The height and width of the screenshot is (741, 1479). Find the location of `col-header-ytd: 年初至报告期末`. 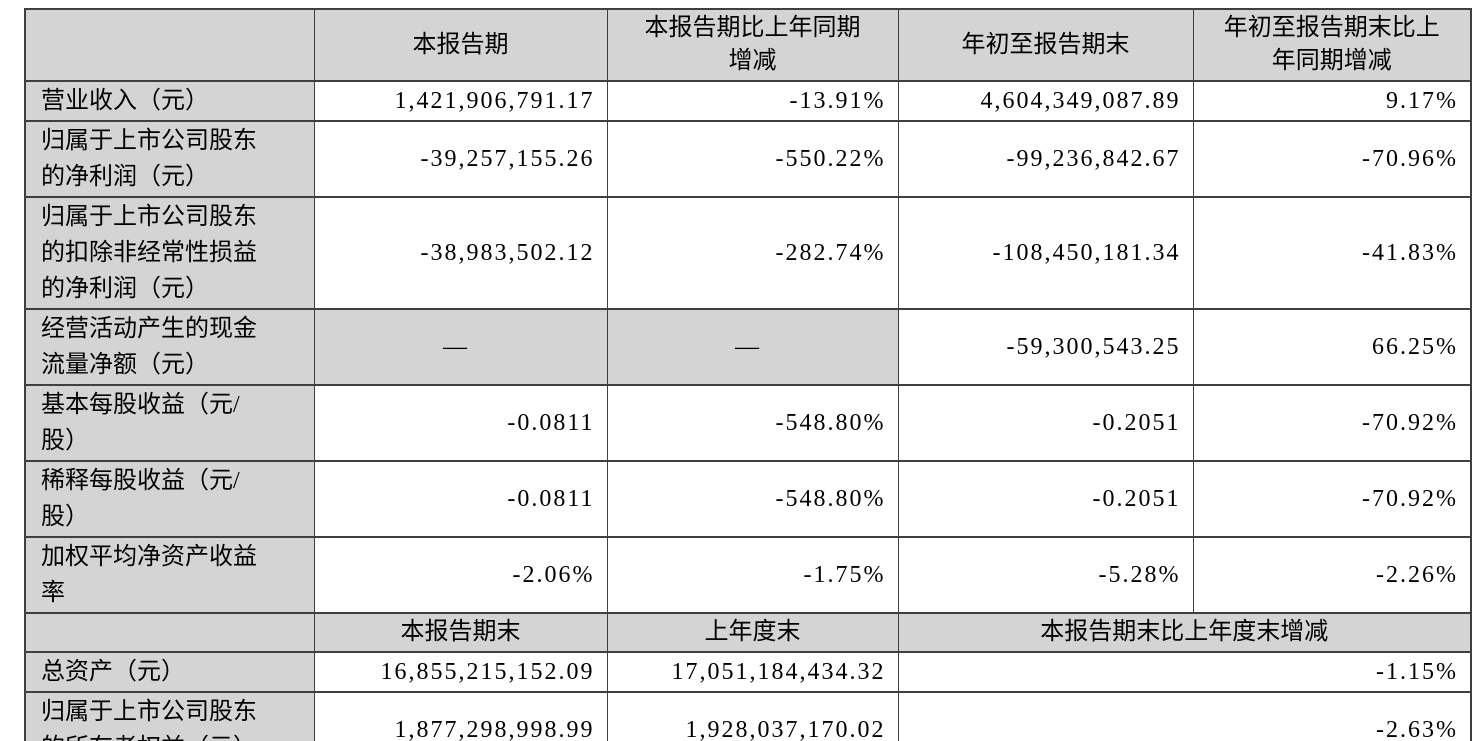

col-header-ytd: 年初至报告期末 is located at coordinates (1045, 45).